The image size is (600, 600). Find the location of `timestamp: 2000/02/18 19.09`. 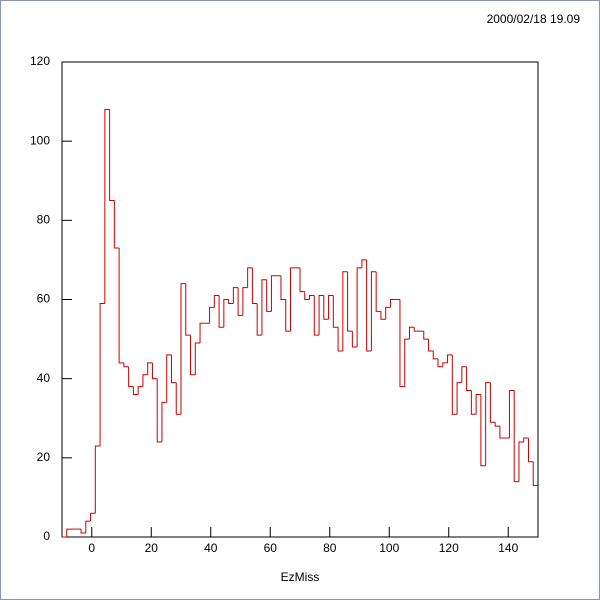

timestamp: 2000/02/18 19.09 is located at coordinates (534, 19).